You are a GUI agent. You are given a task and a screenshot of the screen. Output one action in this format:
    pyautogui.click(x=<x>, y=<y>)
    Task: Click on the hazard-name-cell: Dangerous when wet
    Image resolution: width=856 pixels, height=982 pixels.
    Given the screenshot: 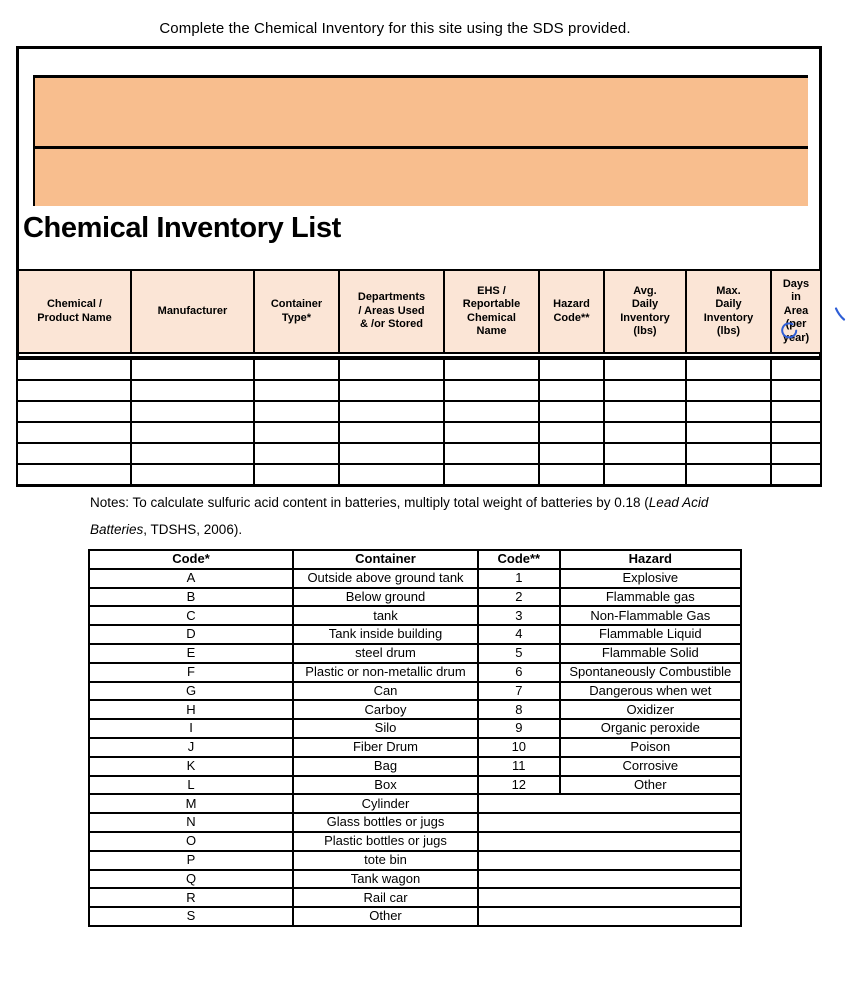 What is the action you would take?
    pyautogui.click(x=650, y=691)
    